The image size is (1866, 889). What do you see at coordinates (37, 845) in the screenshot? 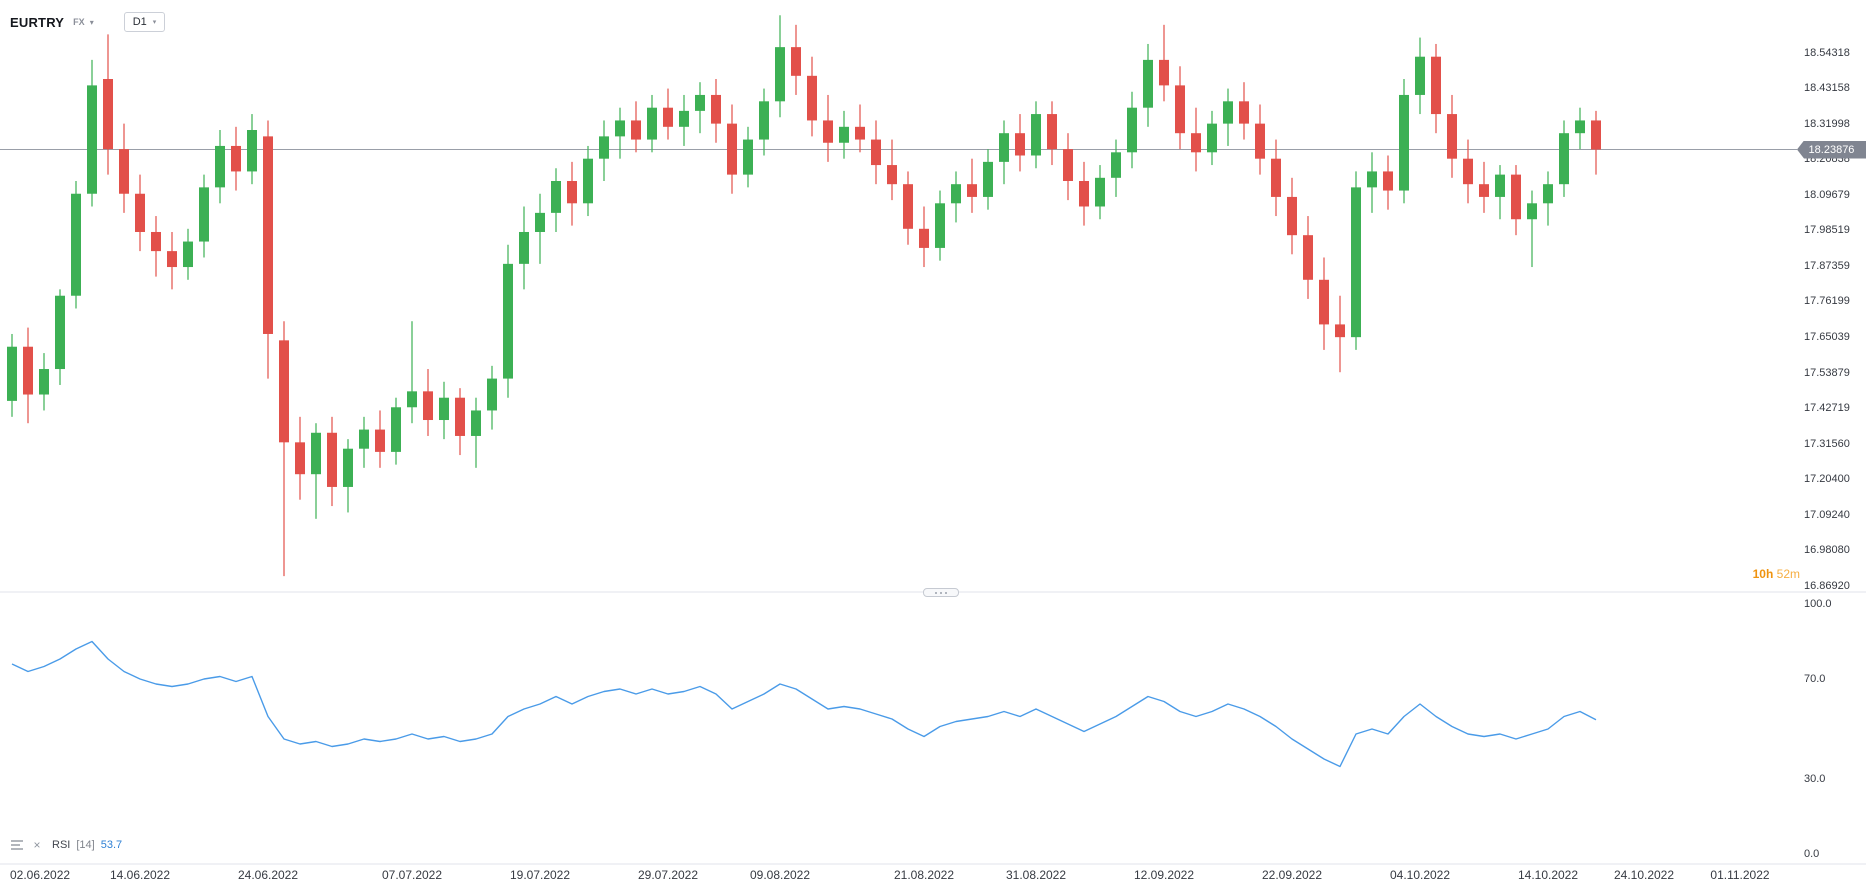
I see `indicator-close-icon: ×` at bounding box center [37, 845].